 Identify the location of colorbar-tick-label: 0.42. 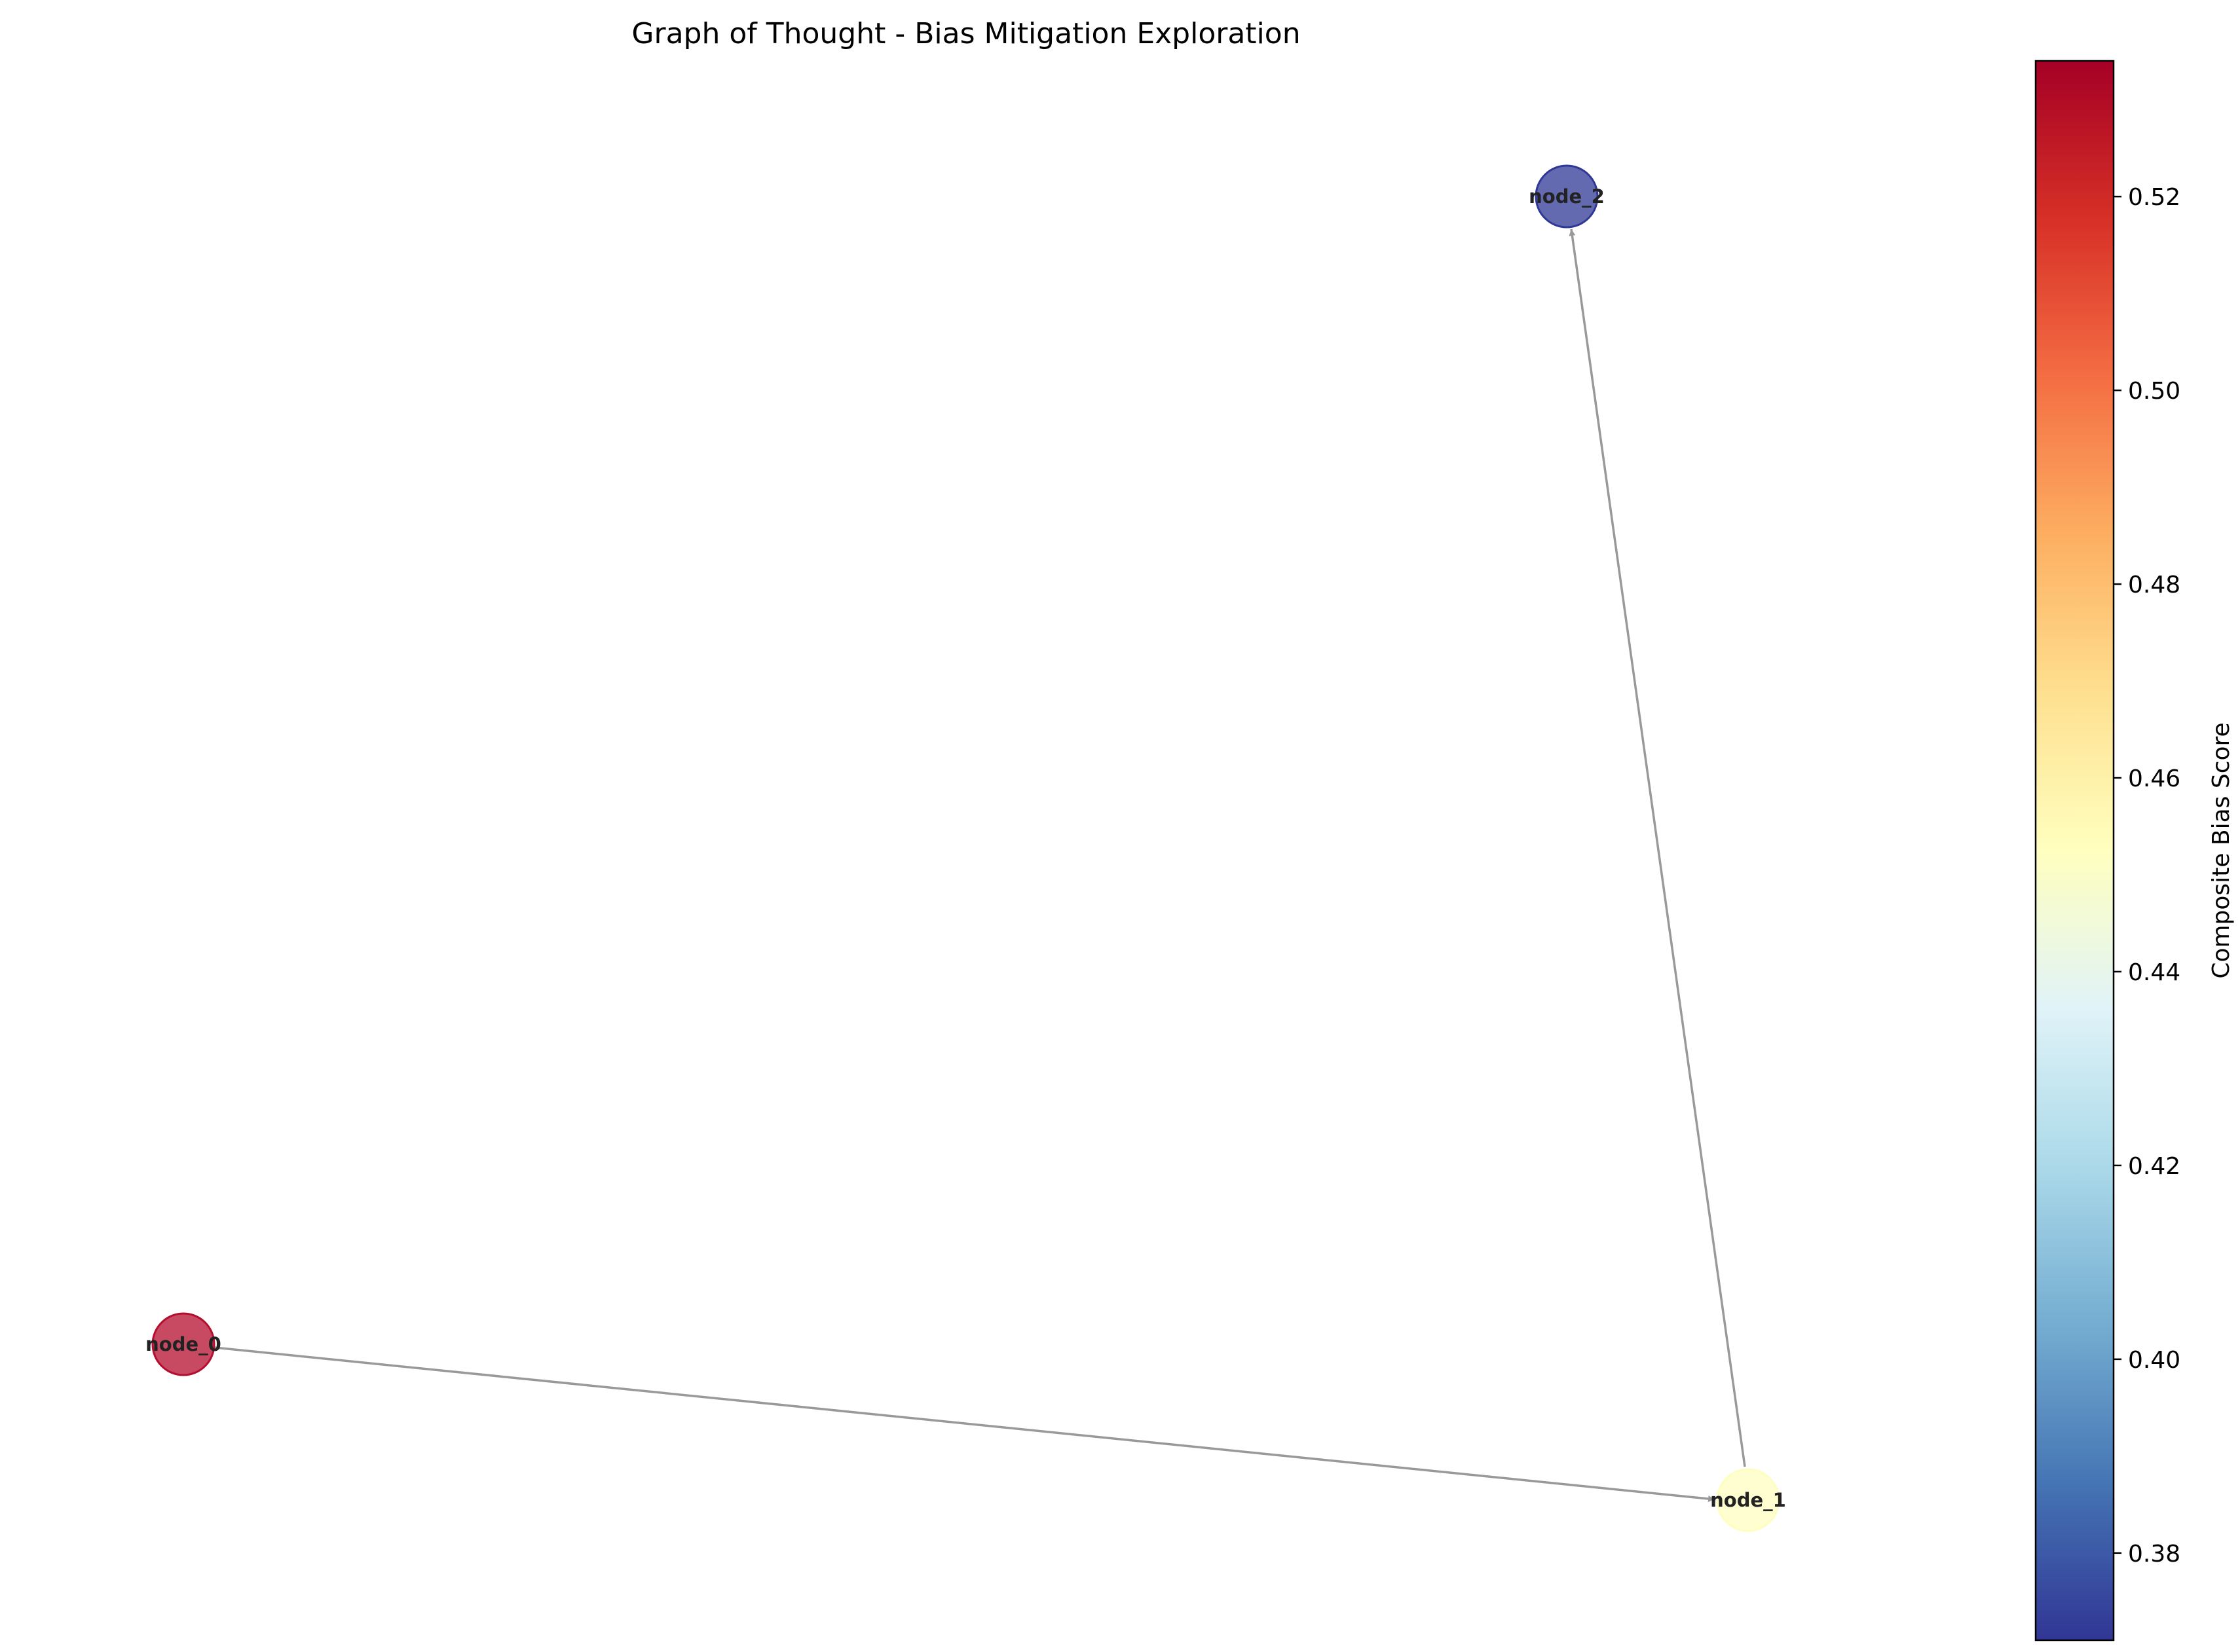
(2154, 1166).